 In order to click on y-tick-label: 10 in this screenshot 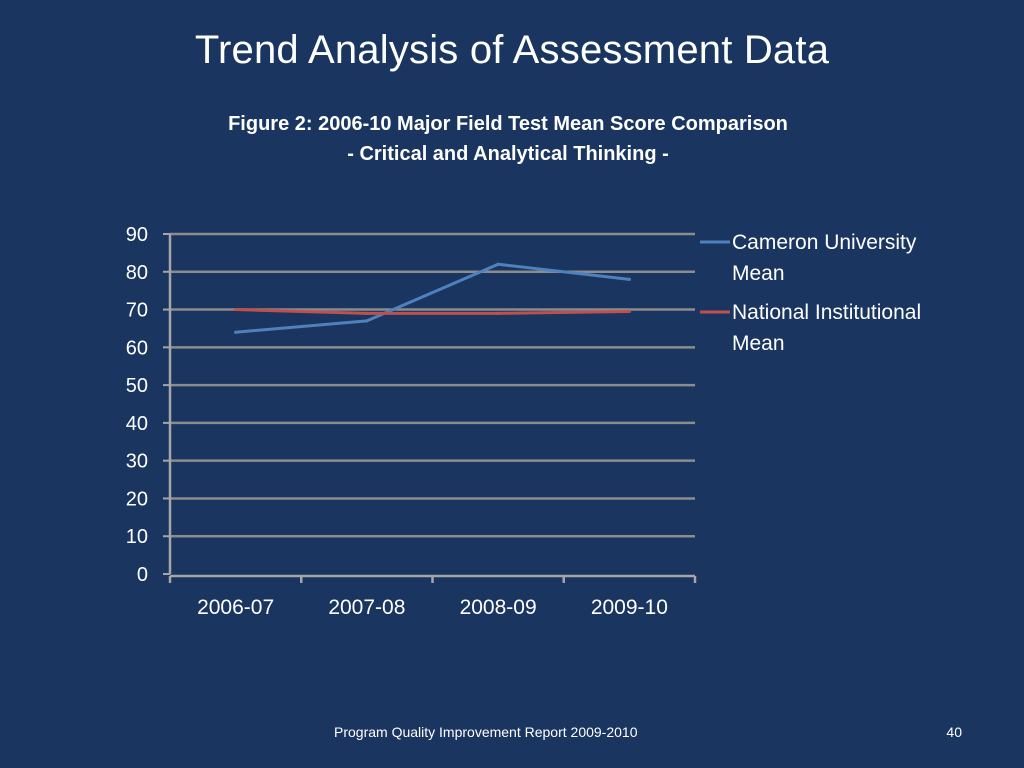, I will do `click(137, 537)`.